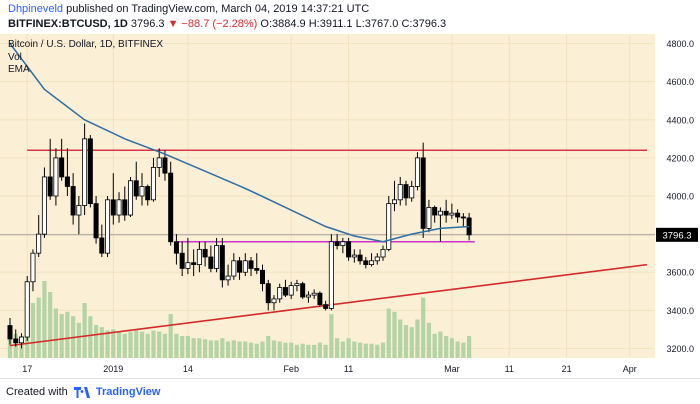 This screenshot has width=700, height=404. Describe the element at coordinates (36, 9) in the screenshot. I see `author-link: Dhpineveld` at that location.